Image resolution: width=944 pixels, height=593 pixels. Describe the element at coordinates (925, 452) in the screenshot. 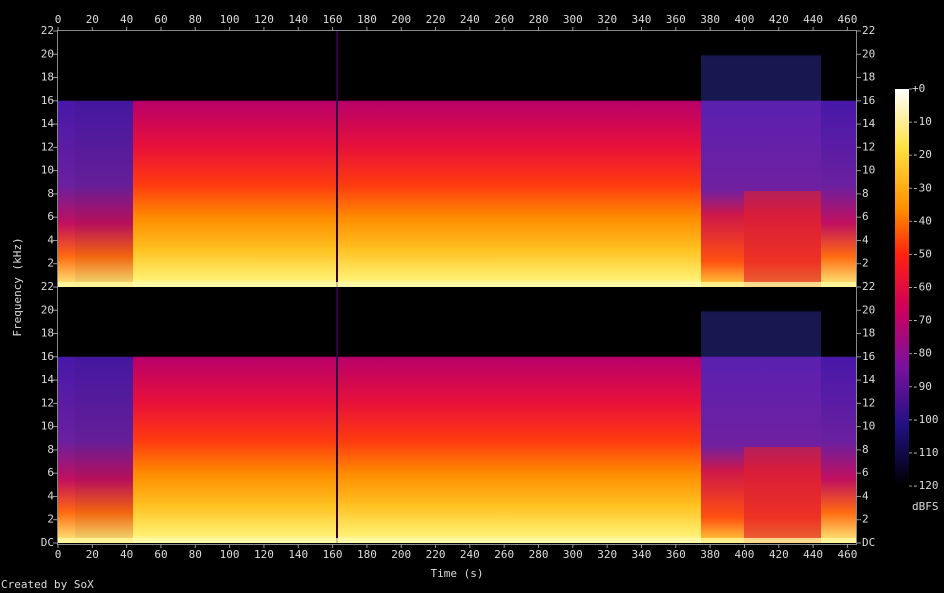

I see `colorbar-tick-label: -110` at that location.